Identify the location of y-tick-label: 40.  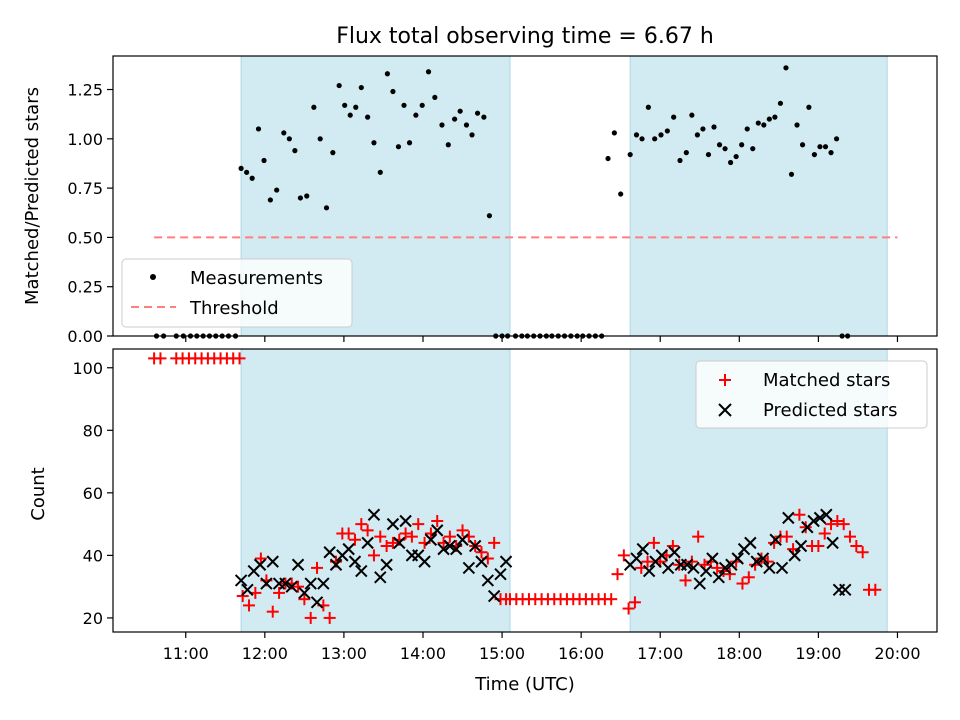
(93, 555).